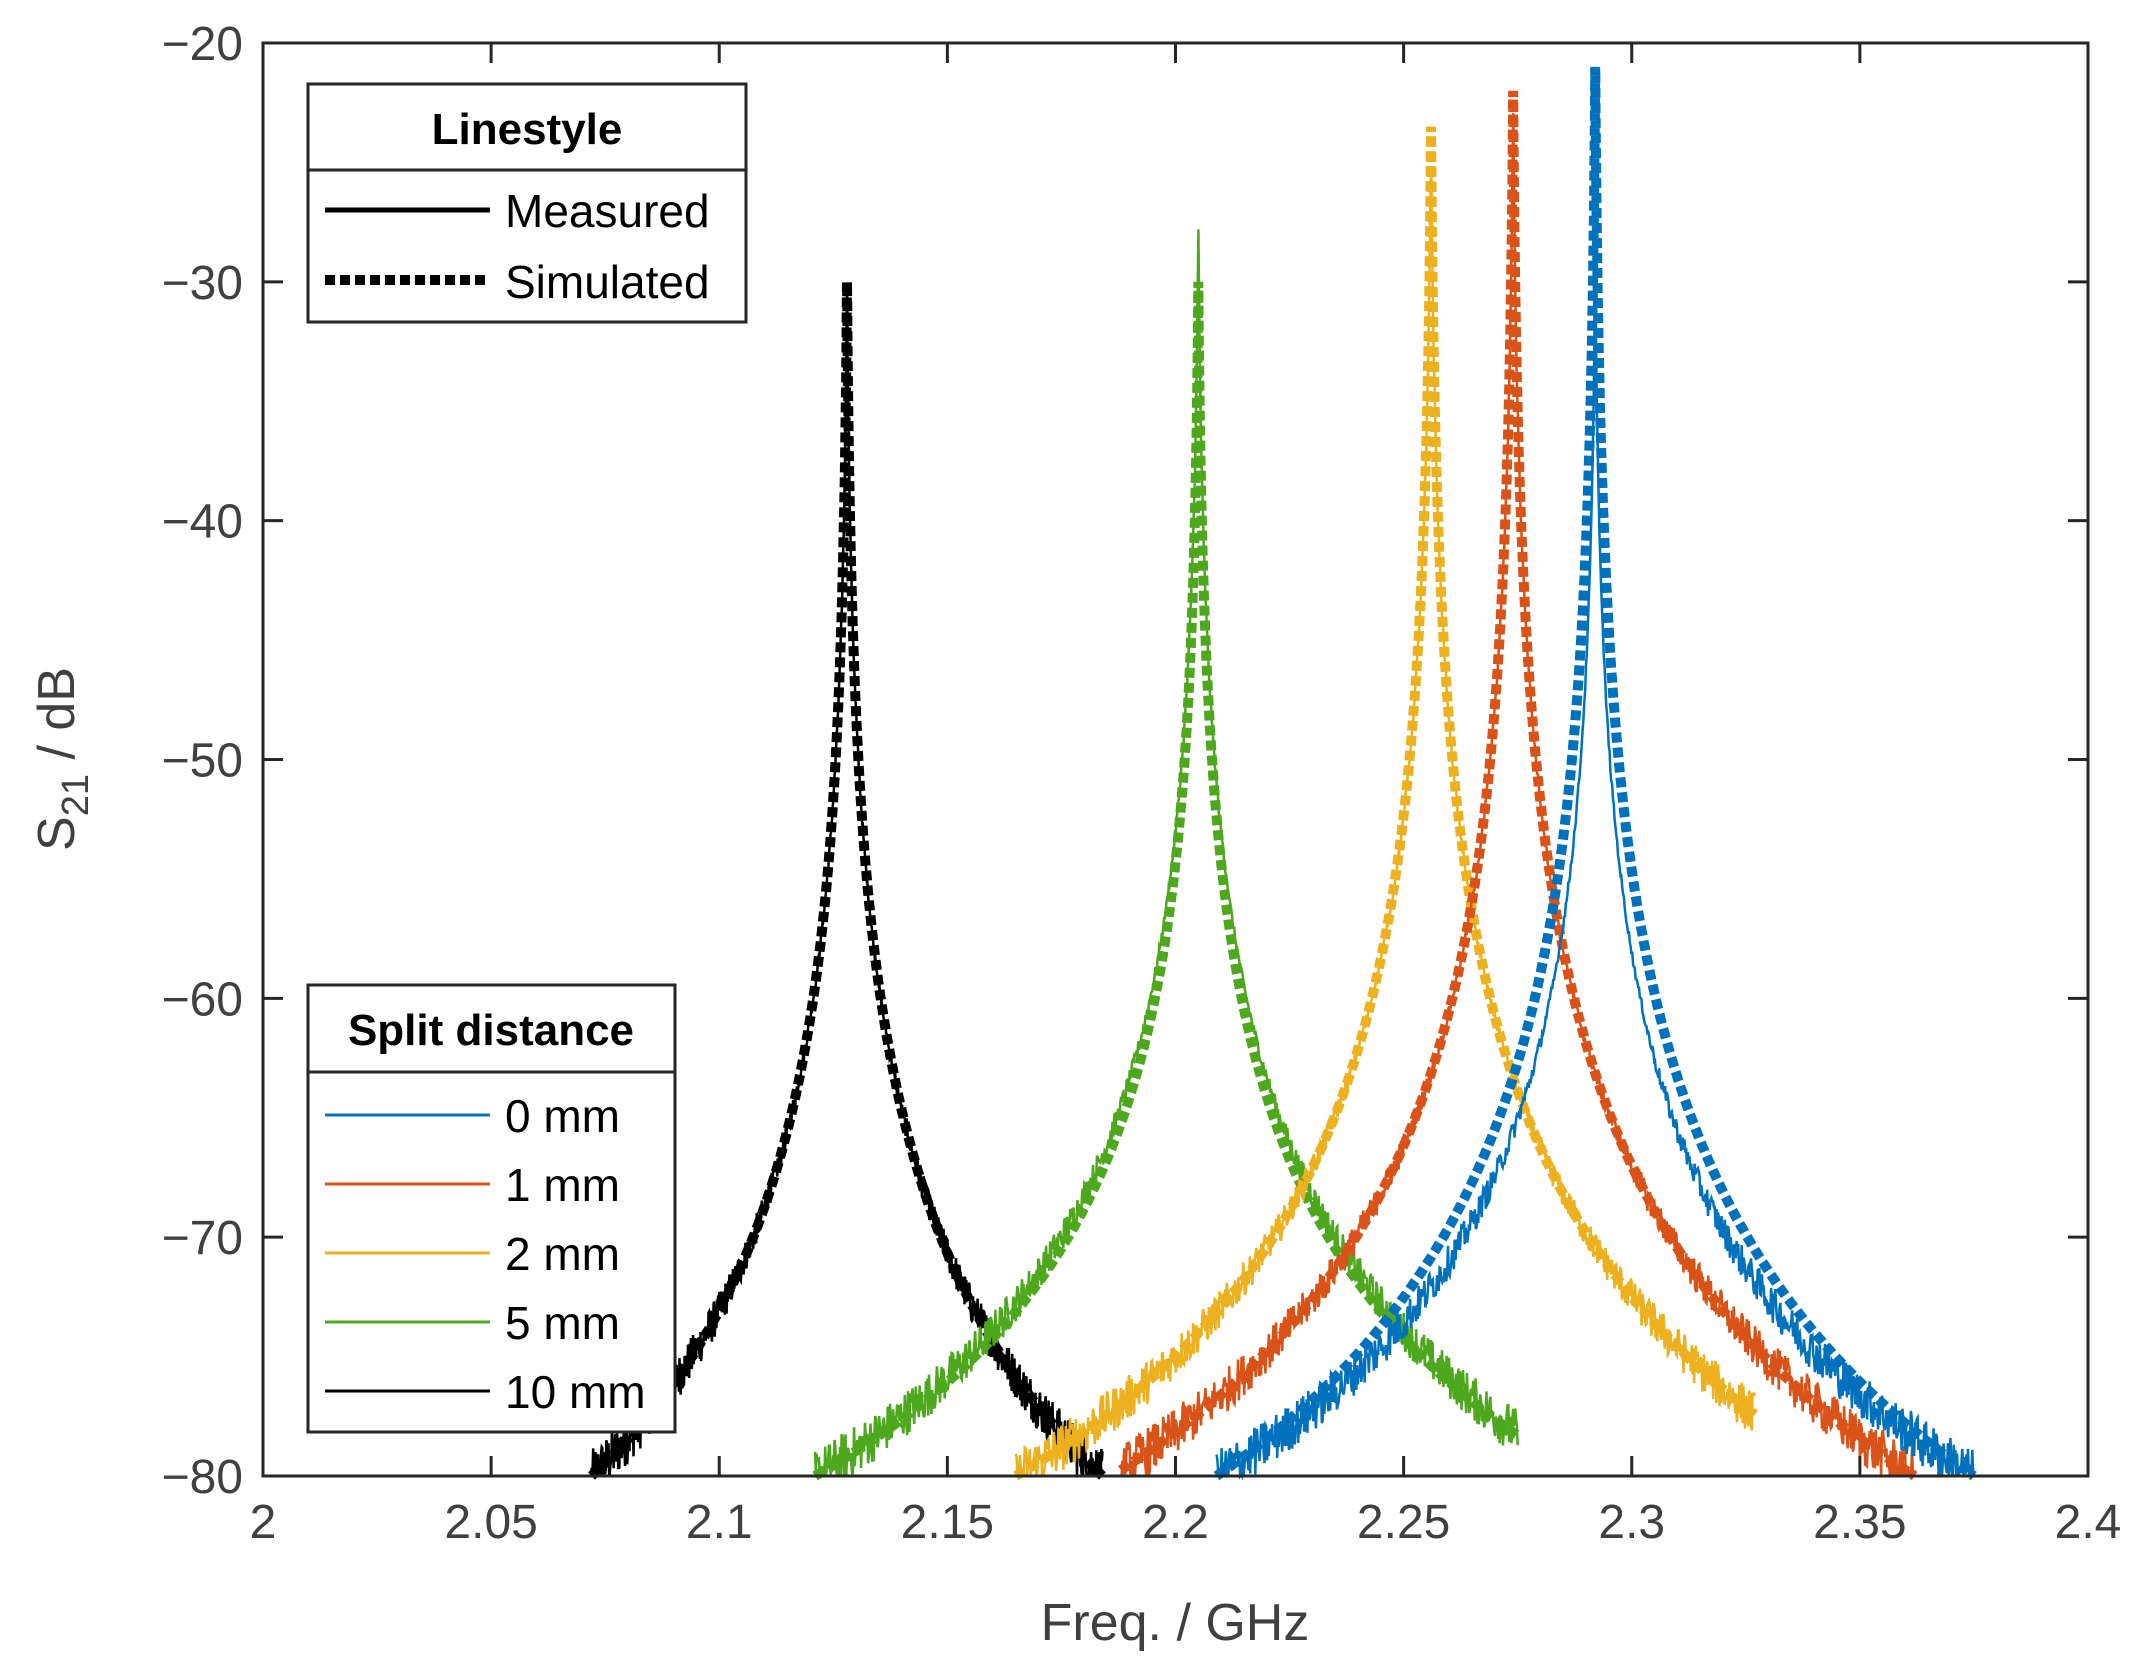 The height and width of the screenshot is (1662, 2138). I want to click on x-tick-label: 2.35, so click(1859, 1522).